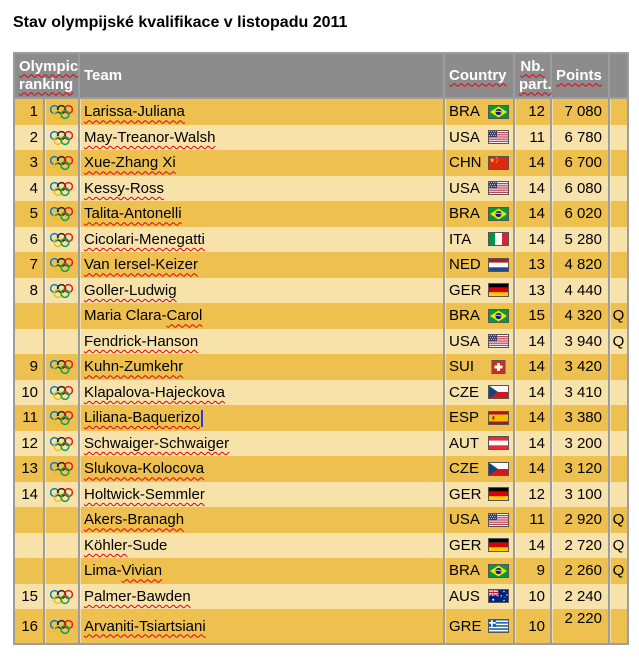  I want to click on rank-cell: 9, so click(33, 367).